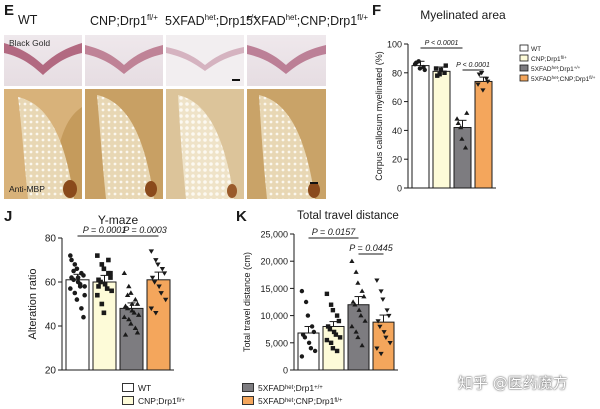 This screenshot has height=409, width=600. What do you see at coordinates (247, 302) in the screenshot?
I see `chart-k-y-axis-label: Total travel distance (cm)` at bounding box center [247, 302].